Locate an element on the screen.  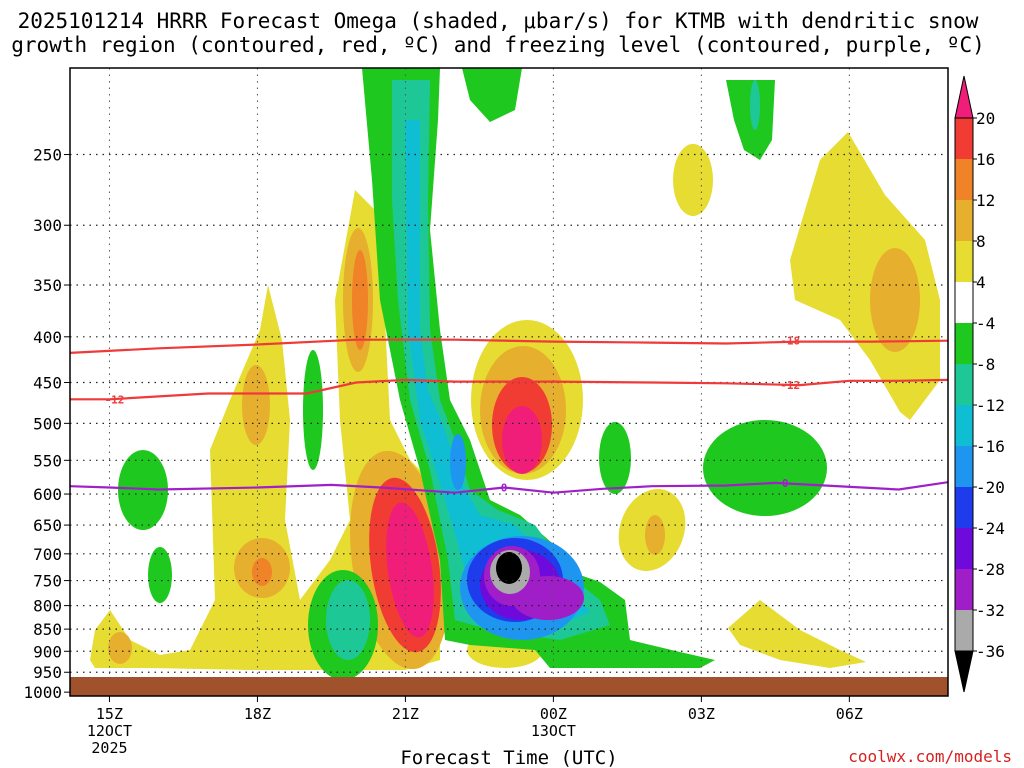
colorbar-tick-label-13: -36 is located at coordinates (990, 651).